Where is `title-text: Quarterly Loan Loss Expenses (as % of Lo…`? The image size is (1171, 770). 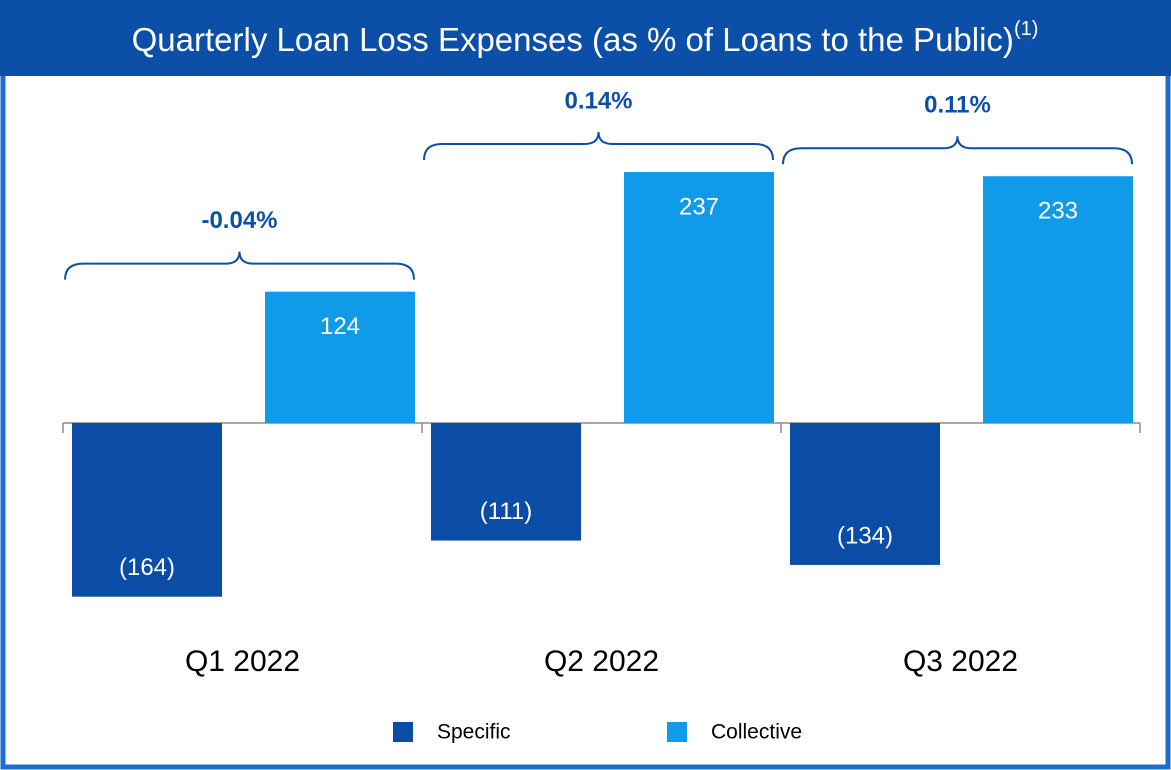 title-text: Quarterly Loan Loss Expenses (as % of Lo… is located at coordinates (573, 39).